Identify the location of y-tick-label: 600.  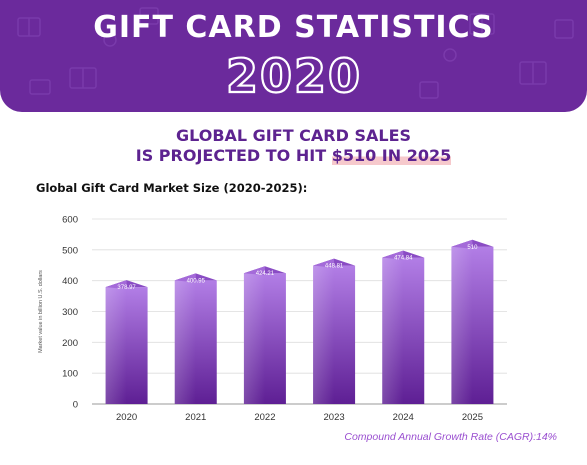
(70, 220).